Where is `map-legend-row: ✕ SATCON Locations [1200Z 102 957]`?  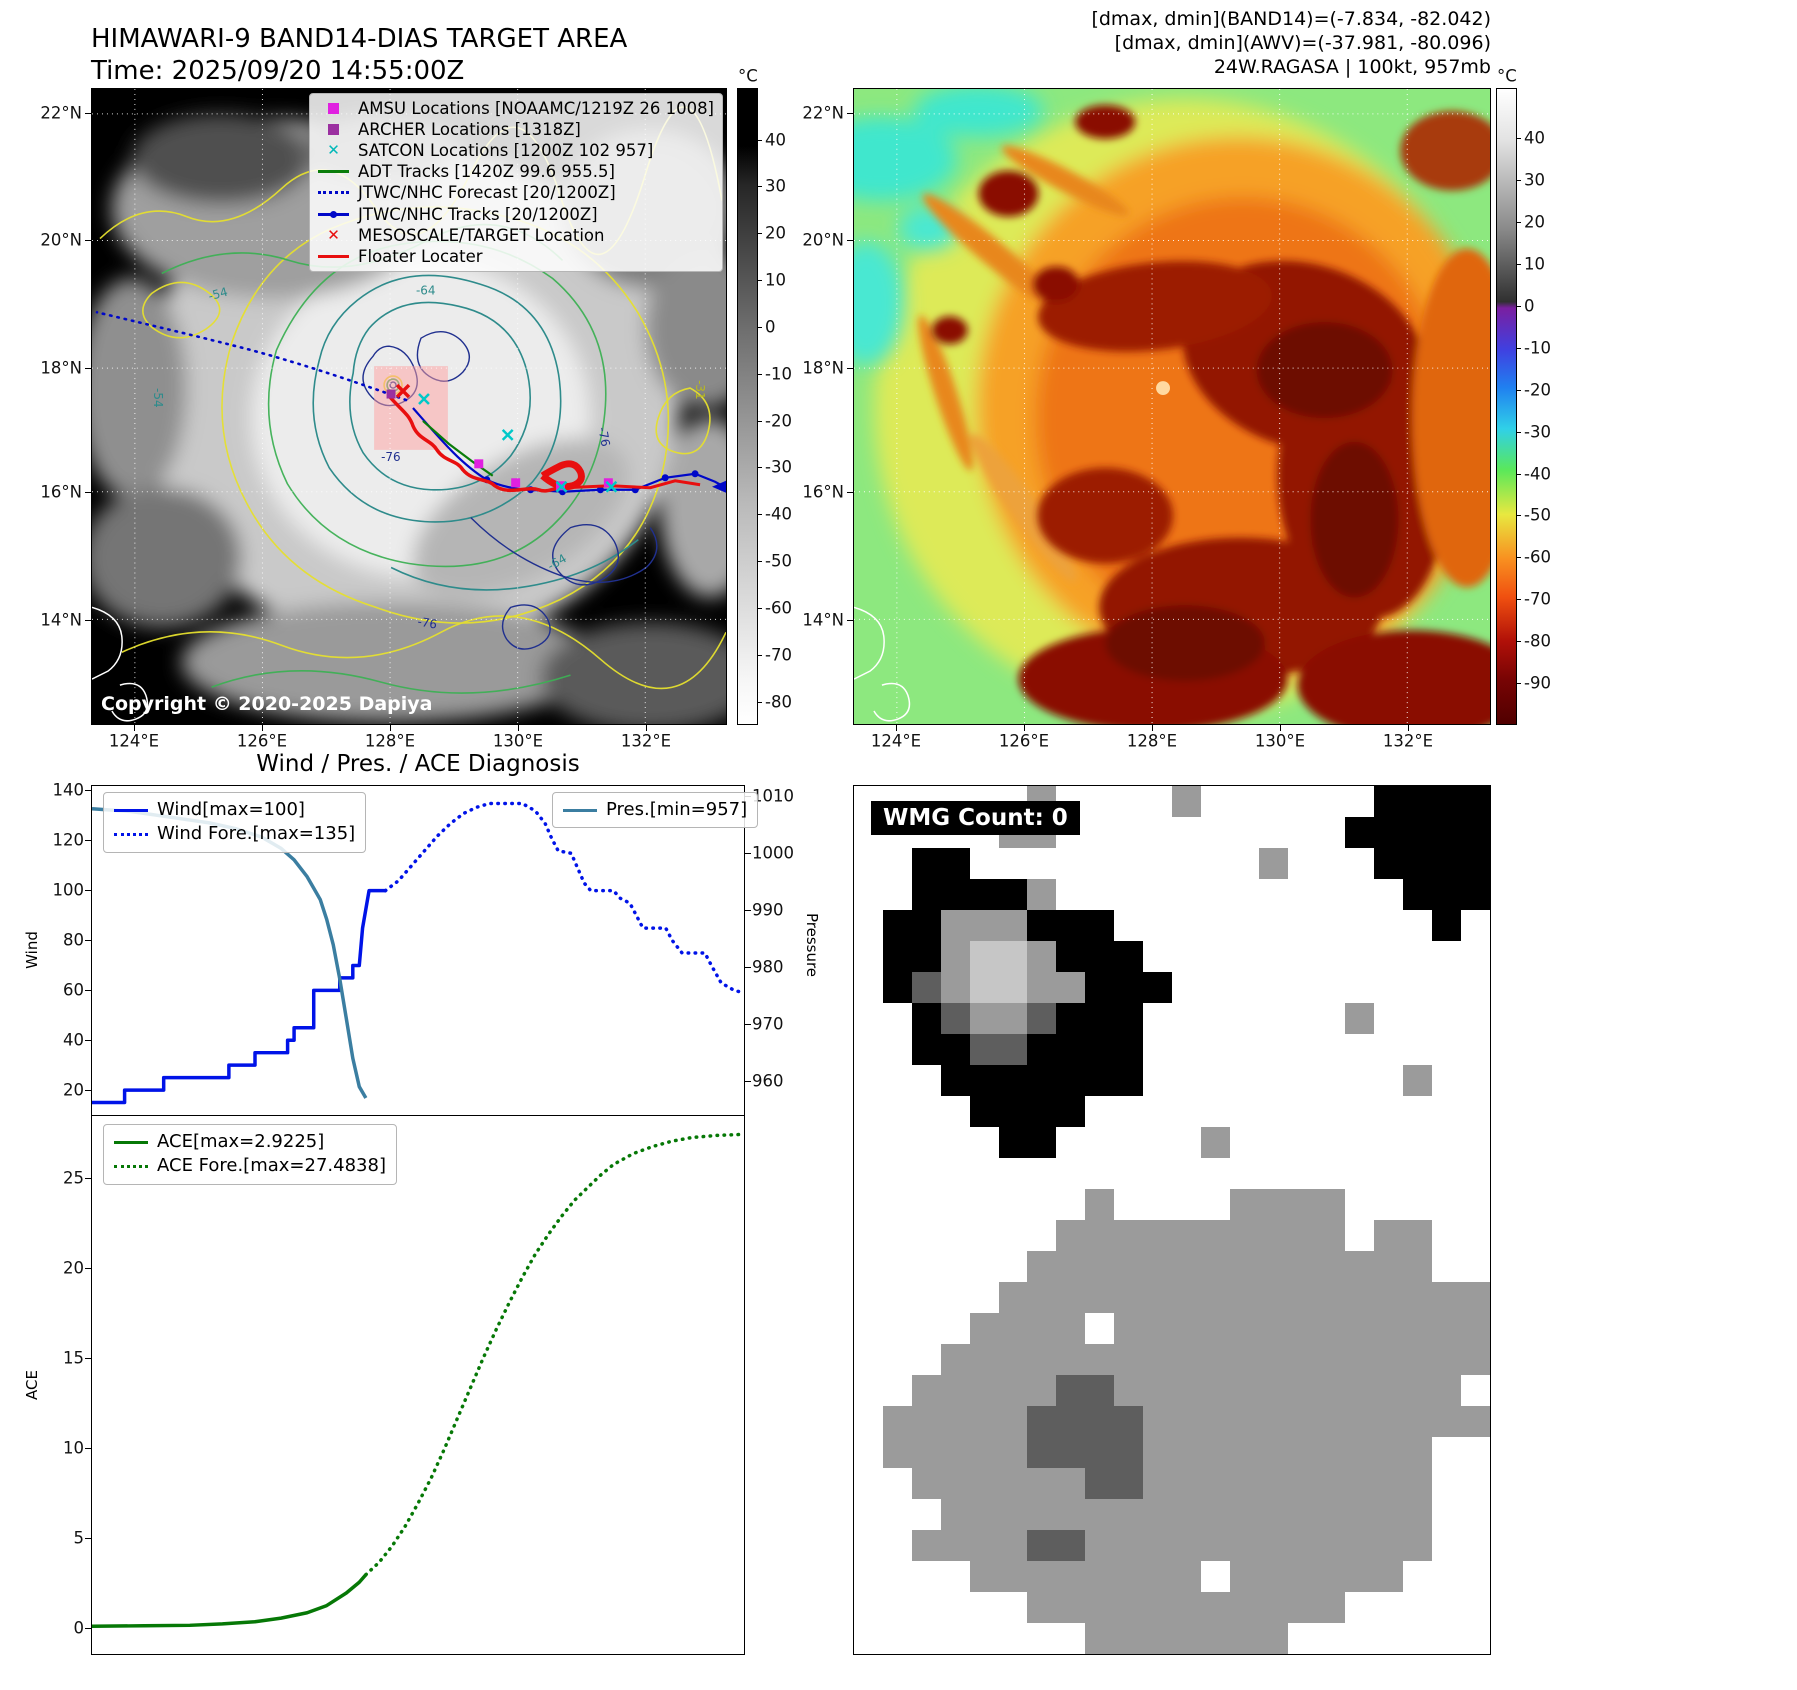
map-legend-row: ✕ SATCON Locations [1200Z 102 957] is located at coordinates (516, 150).